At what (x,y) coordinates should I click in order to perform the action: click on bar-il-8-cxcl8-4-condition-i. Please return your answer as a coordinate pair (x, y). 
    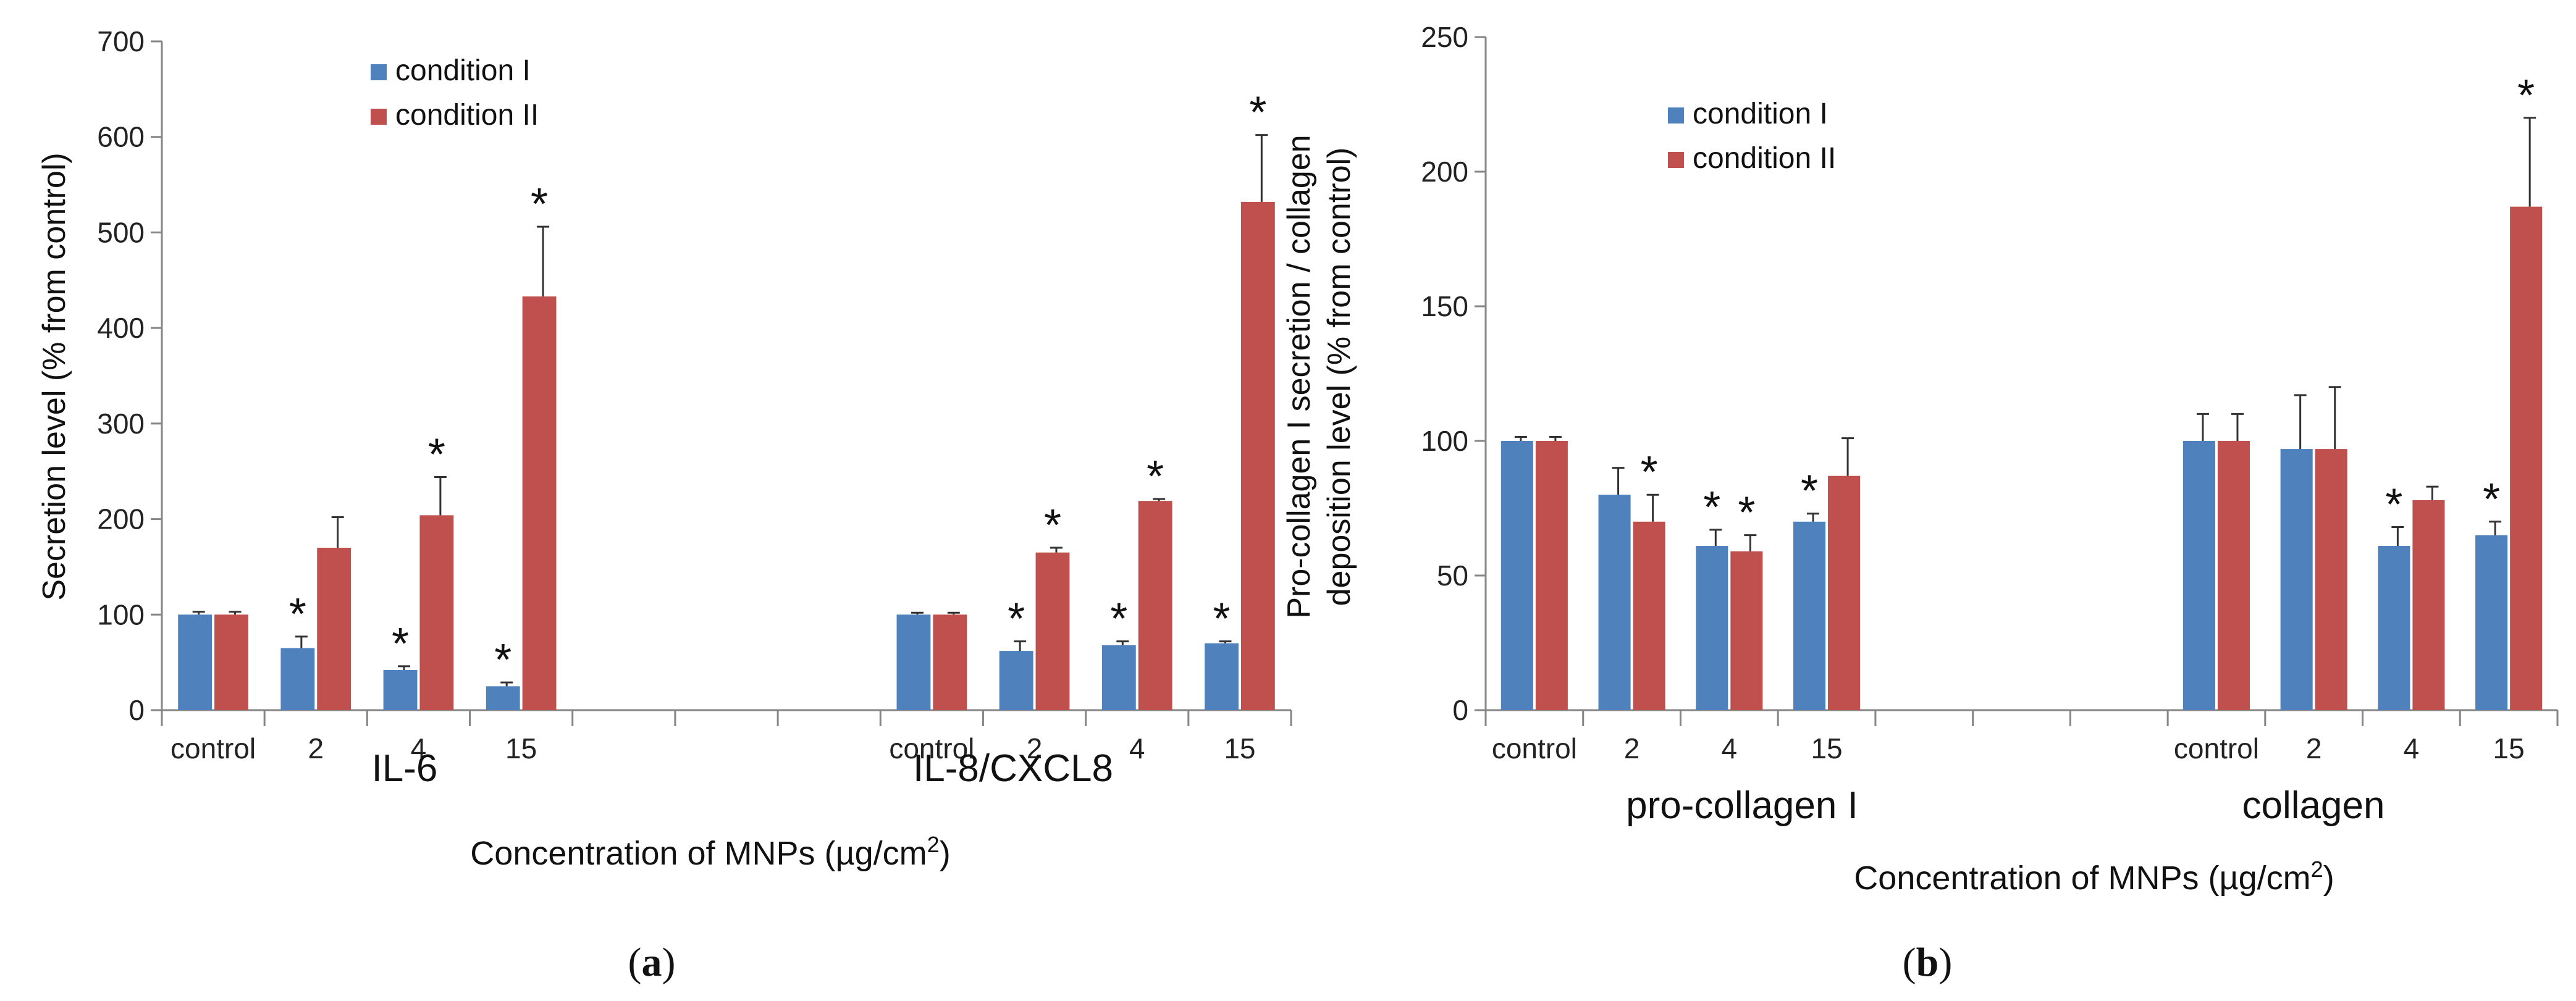
    Looking at the image, I should click on (1118, 677).